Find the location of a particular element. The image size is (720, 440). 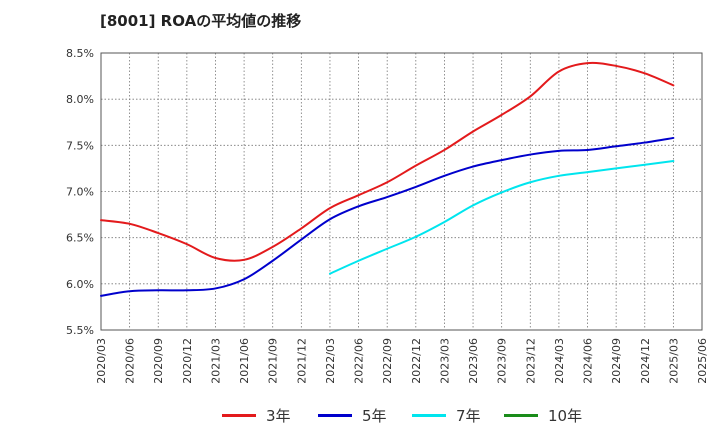

x-tick-label: 2020/12 is located at coordinates (187, 361).